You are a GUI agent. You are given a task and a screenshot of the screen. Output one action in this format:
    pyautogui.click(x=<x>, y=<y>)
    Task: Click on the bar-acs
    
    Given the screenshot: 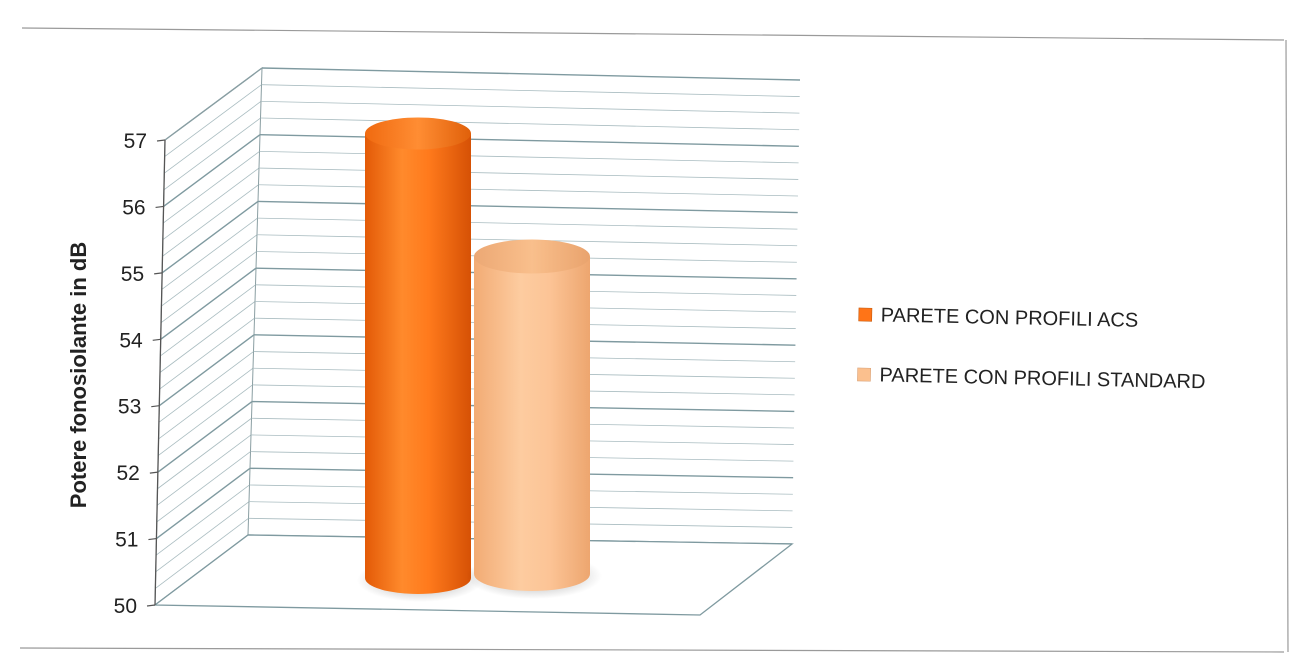 What is the action you would take?
    pyautogui.click(x=420, y=359)
    